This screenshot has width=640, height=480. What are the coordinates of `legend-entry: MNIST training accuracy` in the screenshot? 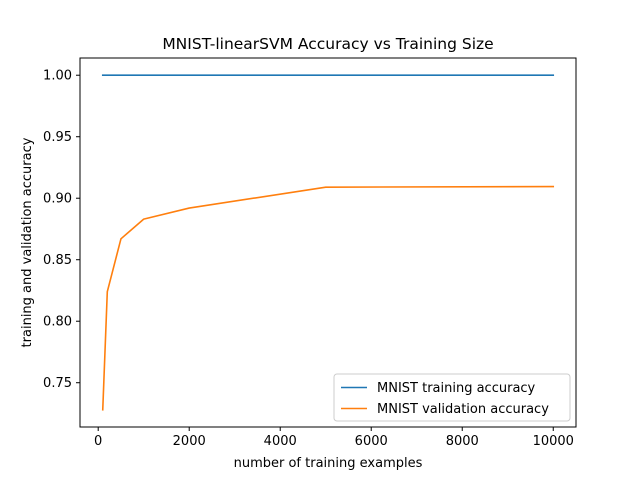 It's located at (456, 388).